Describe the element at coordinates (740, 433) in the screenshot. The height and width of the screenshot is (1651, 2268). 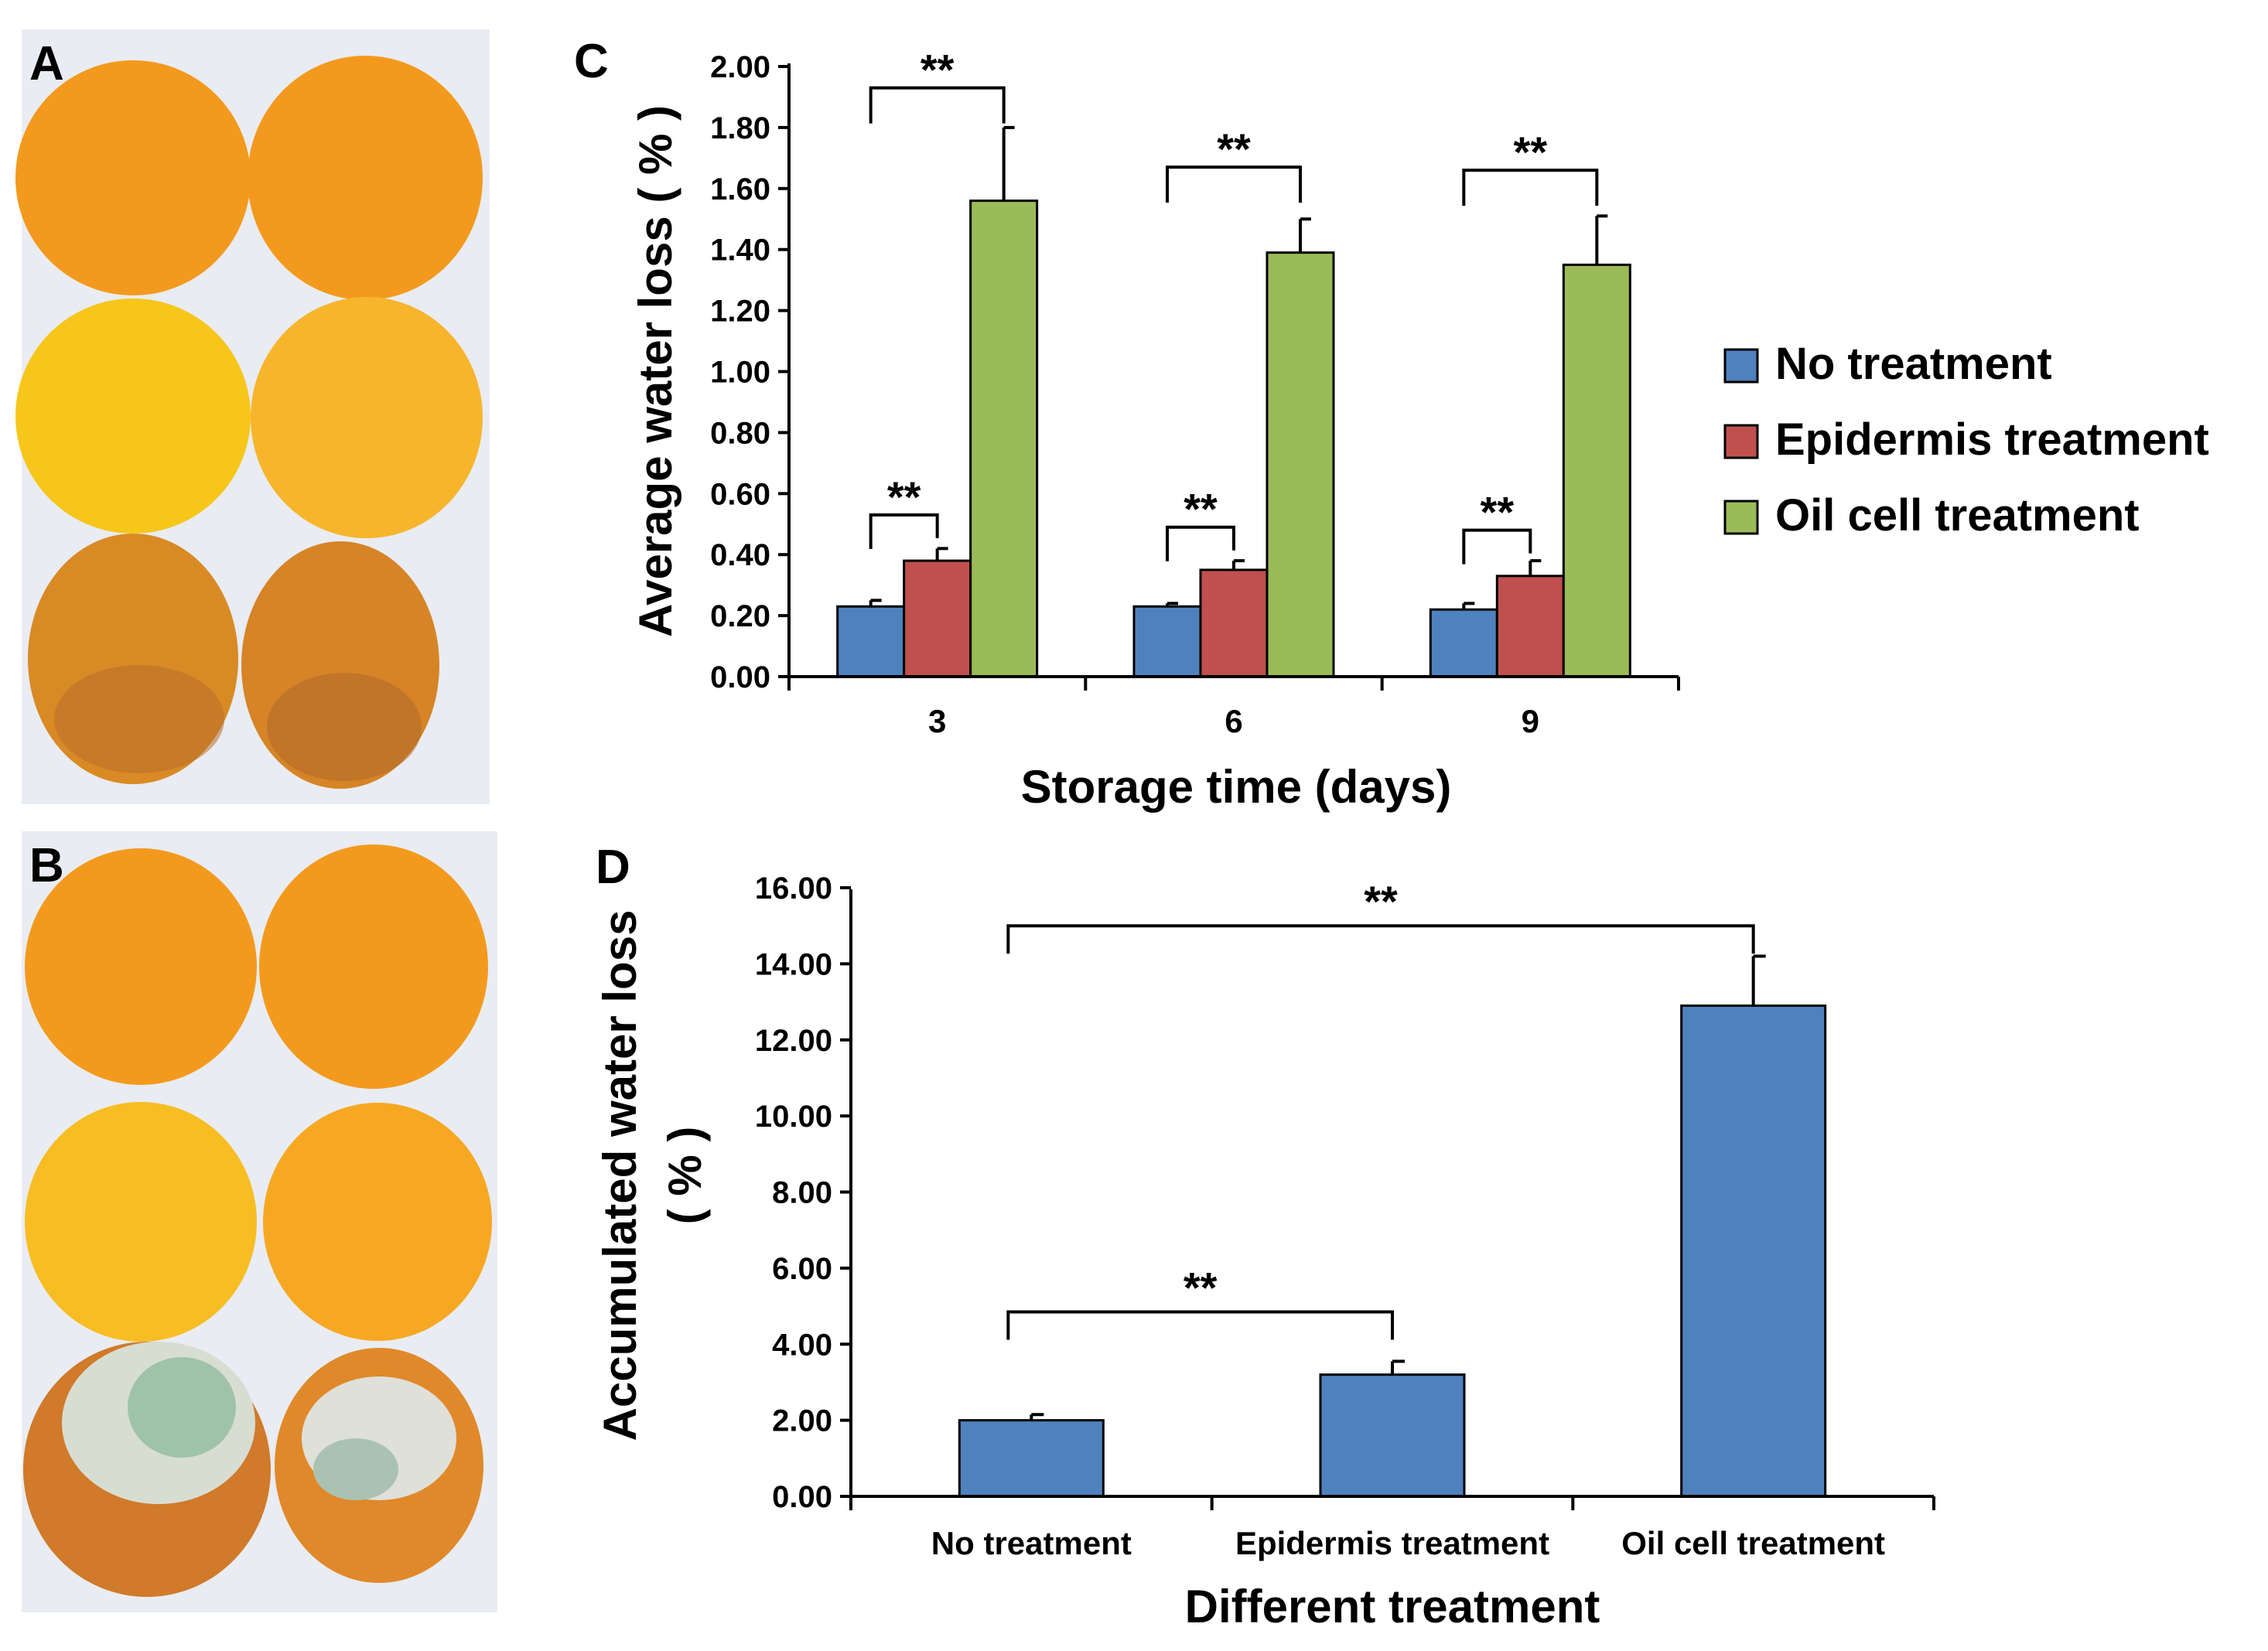
I see `chart-c-ytick-label: 0.80` at that location.